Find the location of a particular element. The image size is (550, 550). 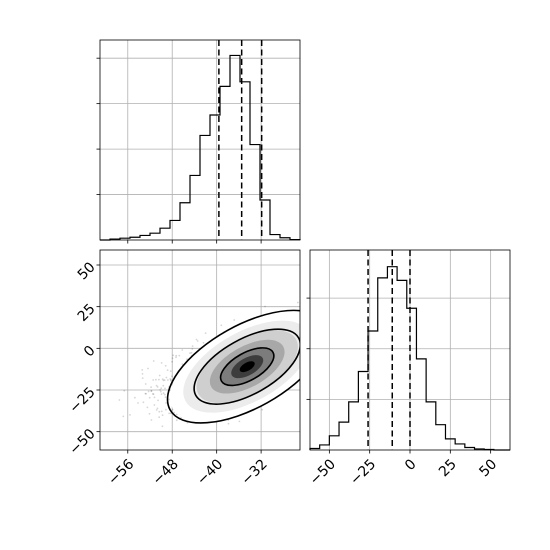

histogram-x-steps is located at coordinates (200, 147).